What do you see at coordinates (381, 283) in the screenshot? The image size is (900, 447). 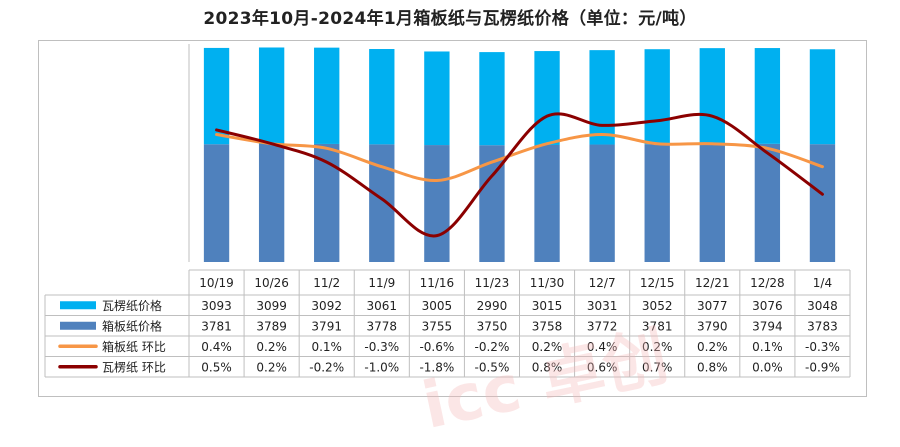 I see `x-tick-label: 11/9` at bounding box center [381, 283].